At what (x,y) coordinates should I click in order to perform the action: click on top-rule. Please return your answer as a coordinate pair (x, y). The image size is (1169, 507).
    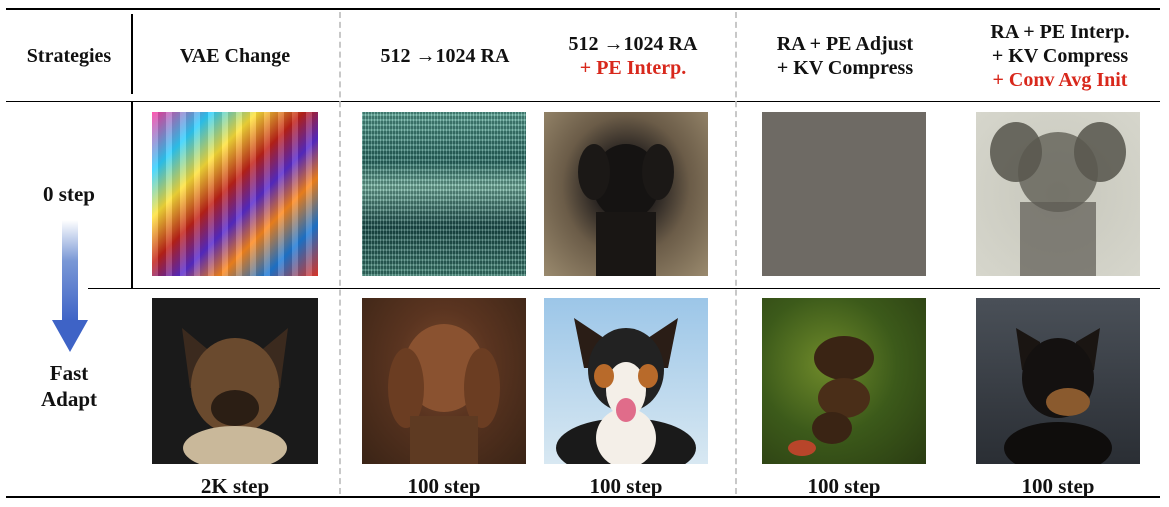
    Looking at the image, I should click on (583, 9).